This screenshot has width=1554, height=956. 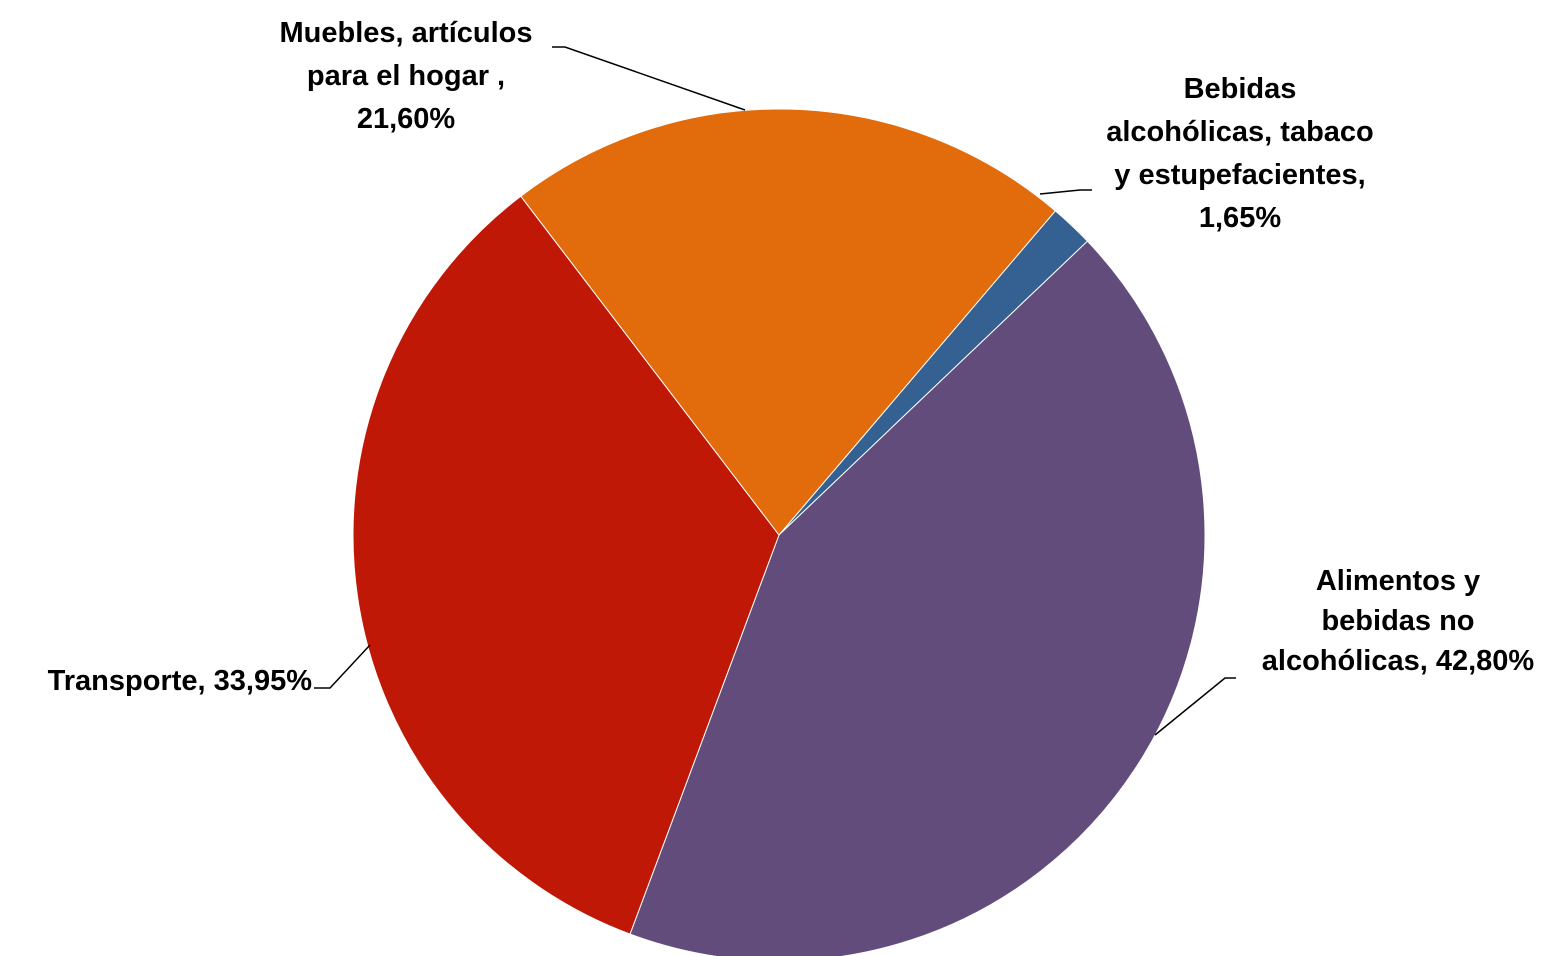 I want to click on data-label-line: 1,65%, so click(x=1240, y=218).